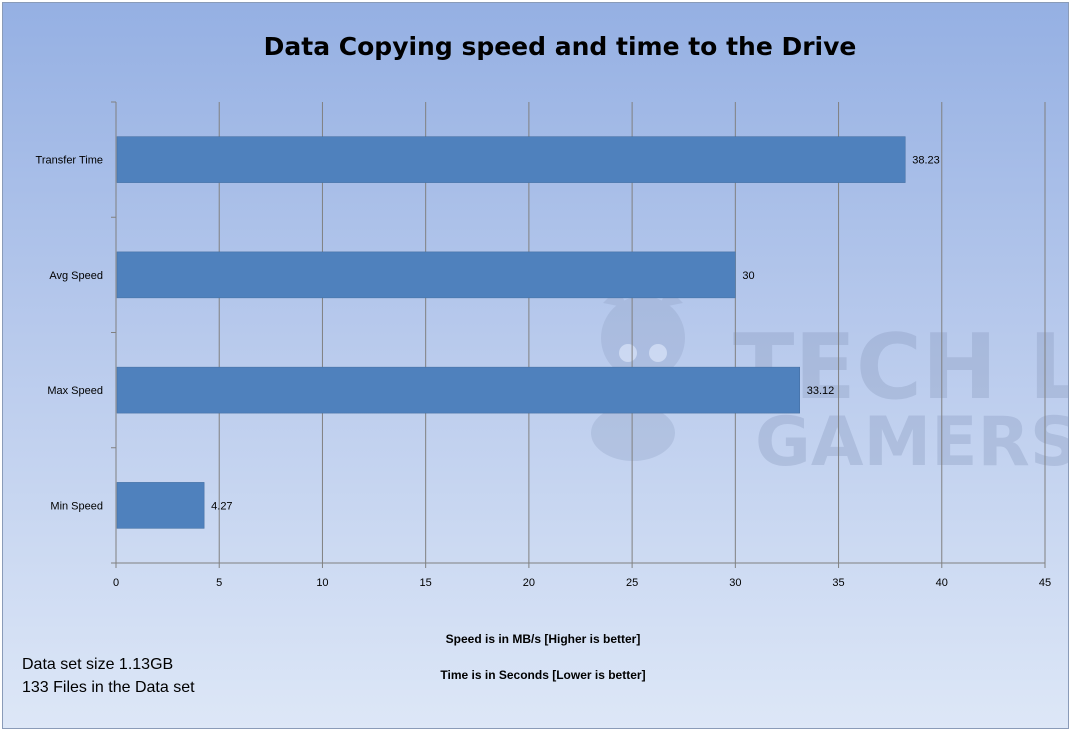 This screenshot has height=731, width=1071. I want to click on category-label: Transfer Time, so click(69, 161).